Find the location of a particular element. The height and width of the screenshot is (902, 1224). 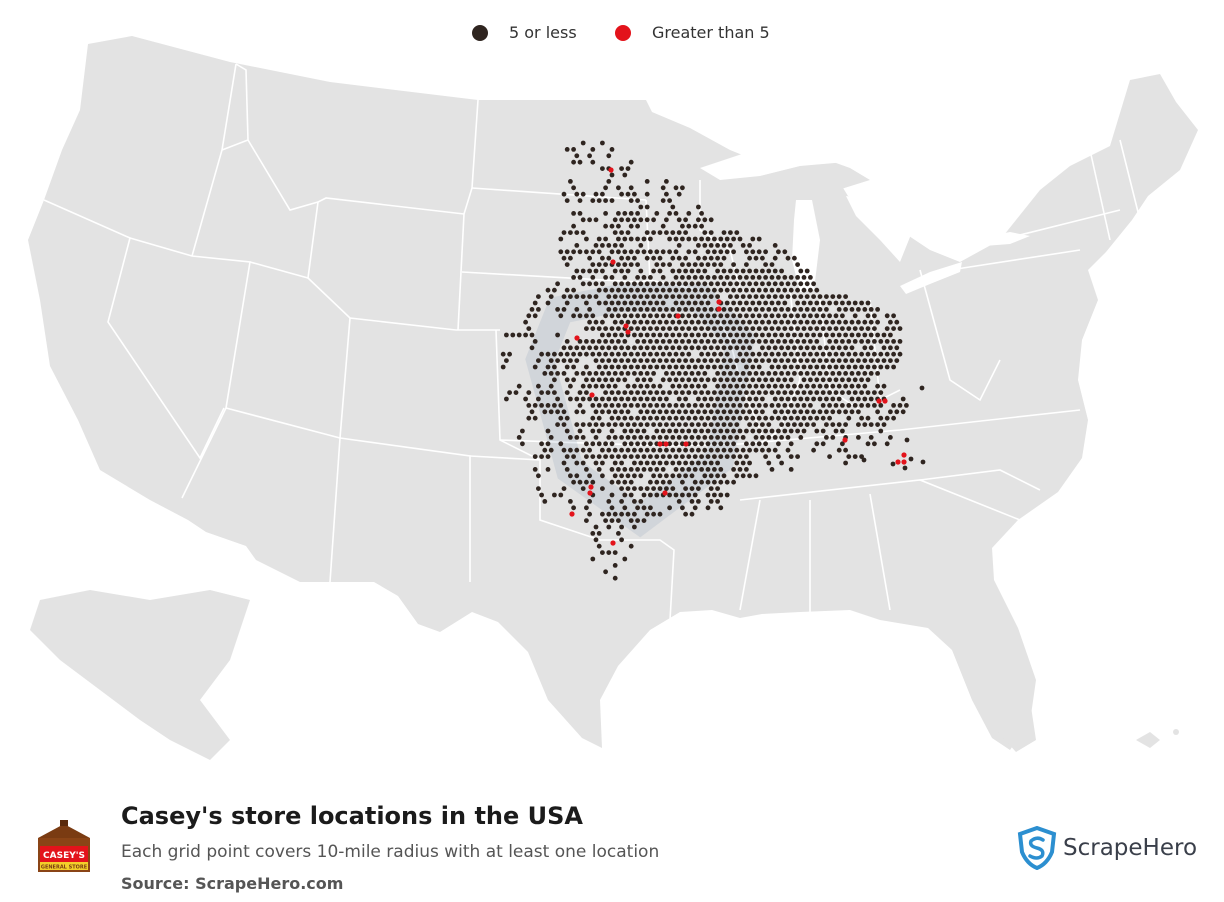

lake-michigan is located at coordinates (806, 246).